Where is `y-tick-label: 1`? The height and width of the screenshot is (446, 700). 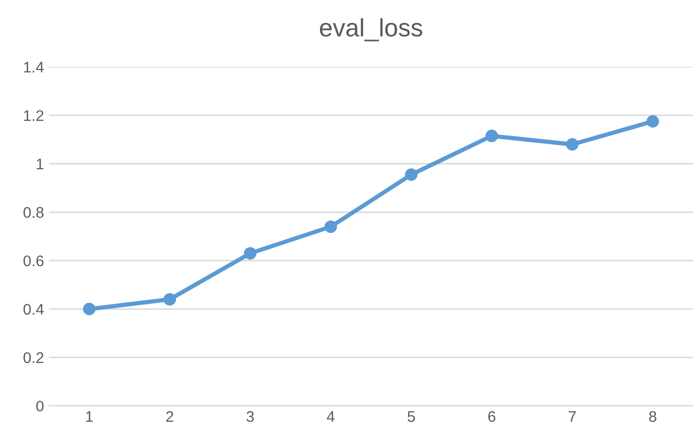
y-tick-label: 1 is located at coordinates (40, 164).